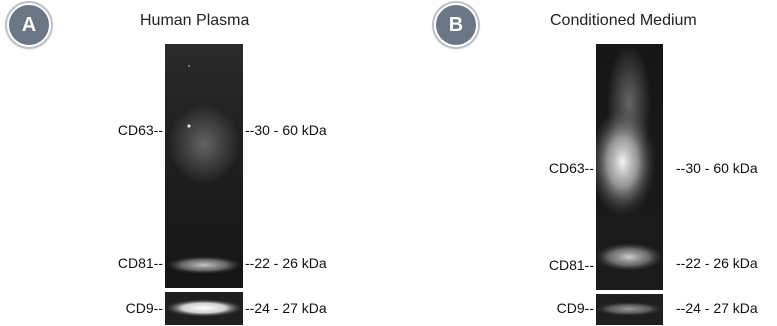 The width and height of the screenshot is (777, 326). Describe the element at coordinates (140, 263) in the screenshot. I see `label-cd81-a: CD81--` at that location.